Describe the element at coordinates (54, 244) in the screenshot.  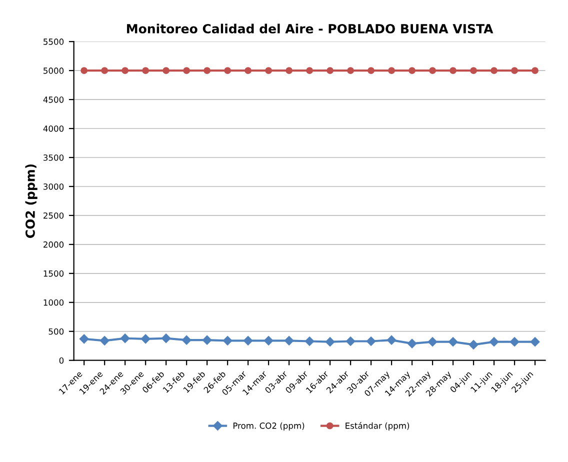
I see `y-tick-label: 2000` at that location.